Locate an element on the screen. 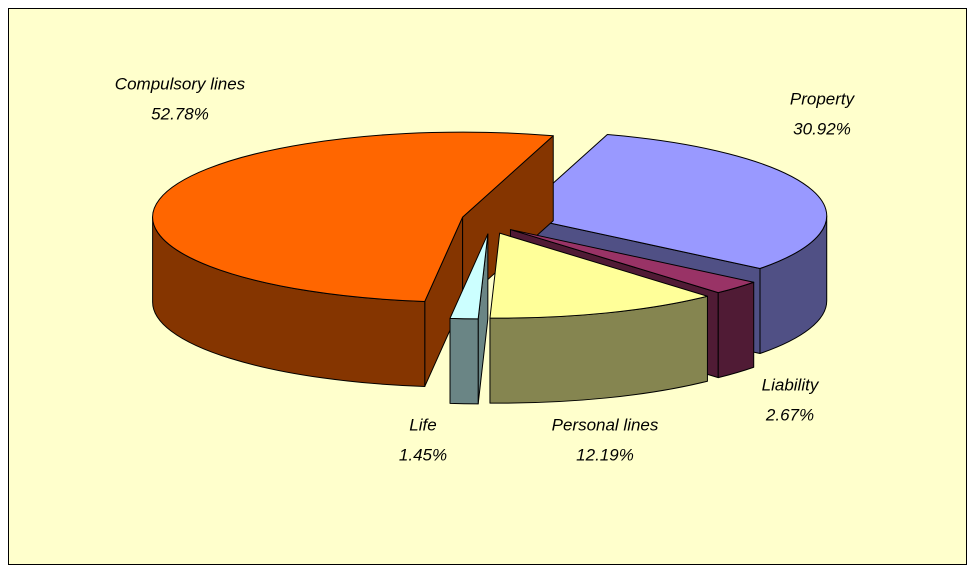 The image size is (974, 569). slice-value-label: 12.19% is located at coordinates (605, 454).